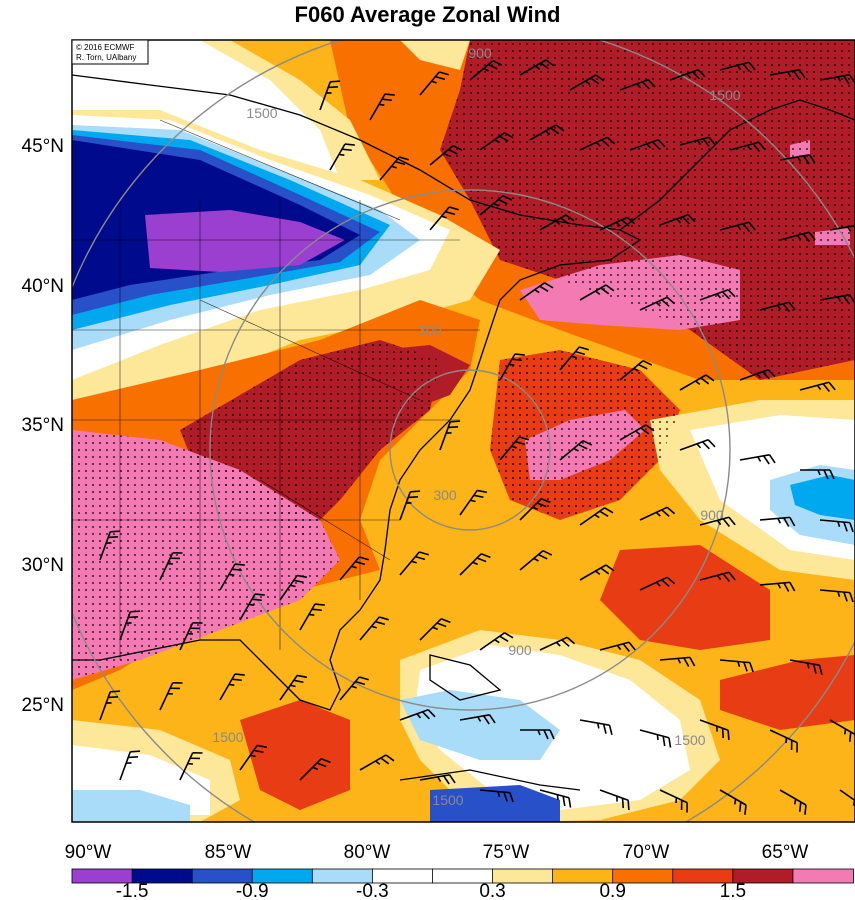  I want to click on lon-label: 80°W, so click(367, 852).